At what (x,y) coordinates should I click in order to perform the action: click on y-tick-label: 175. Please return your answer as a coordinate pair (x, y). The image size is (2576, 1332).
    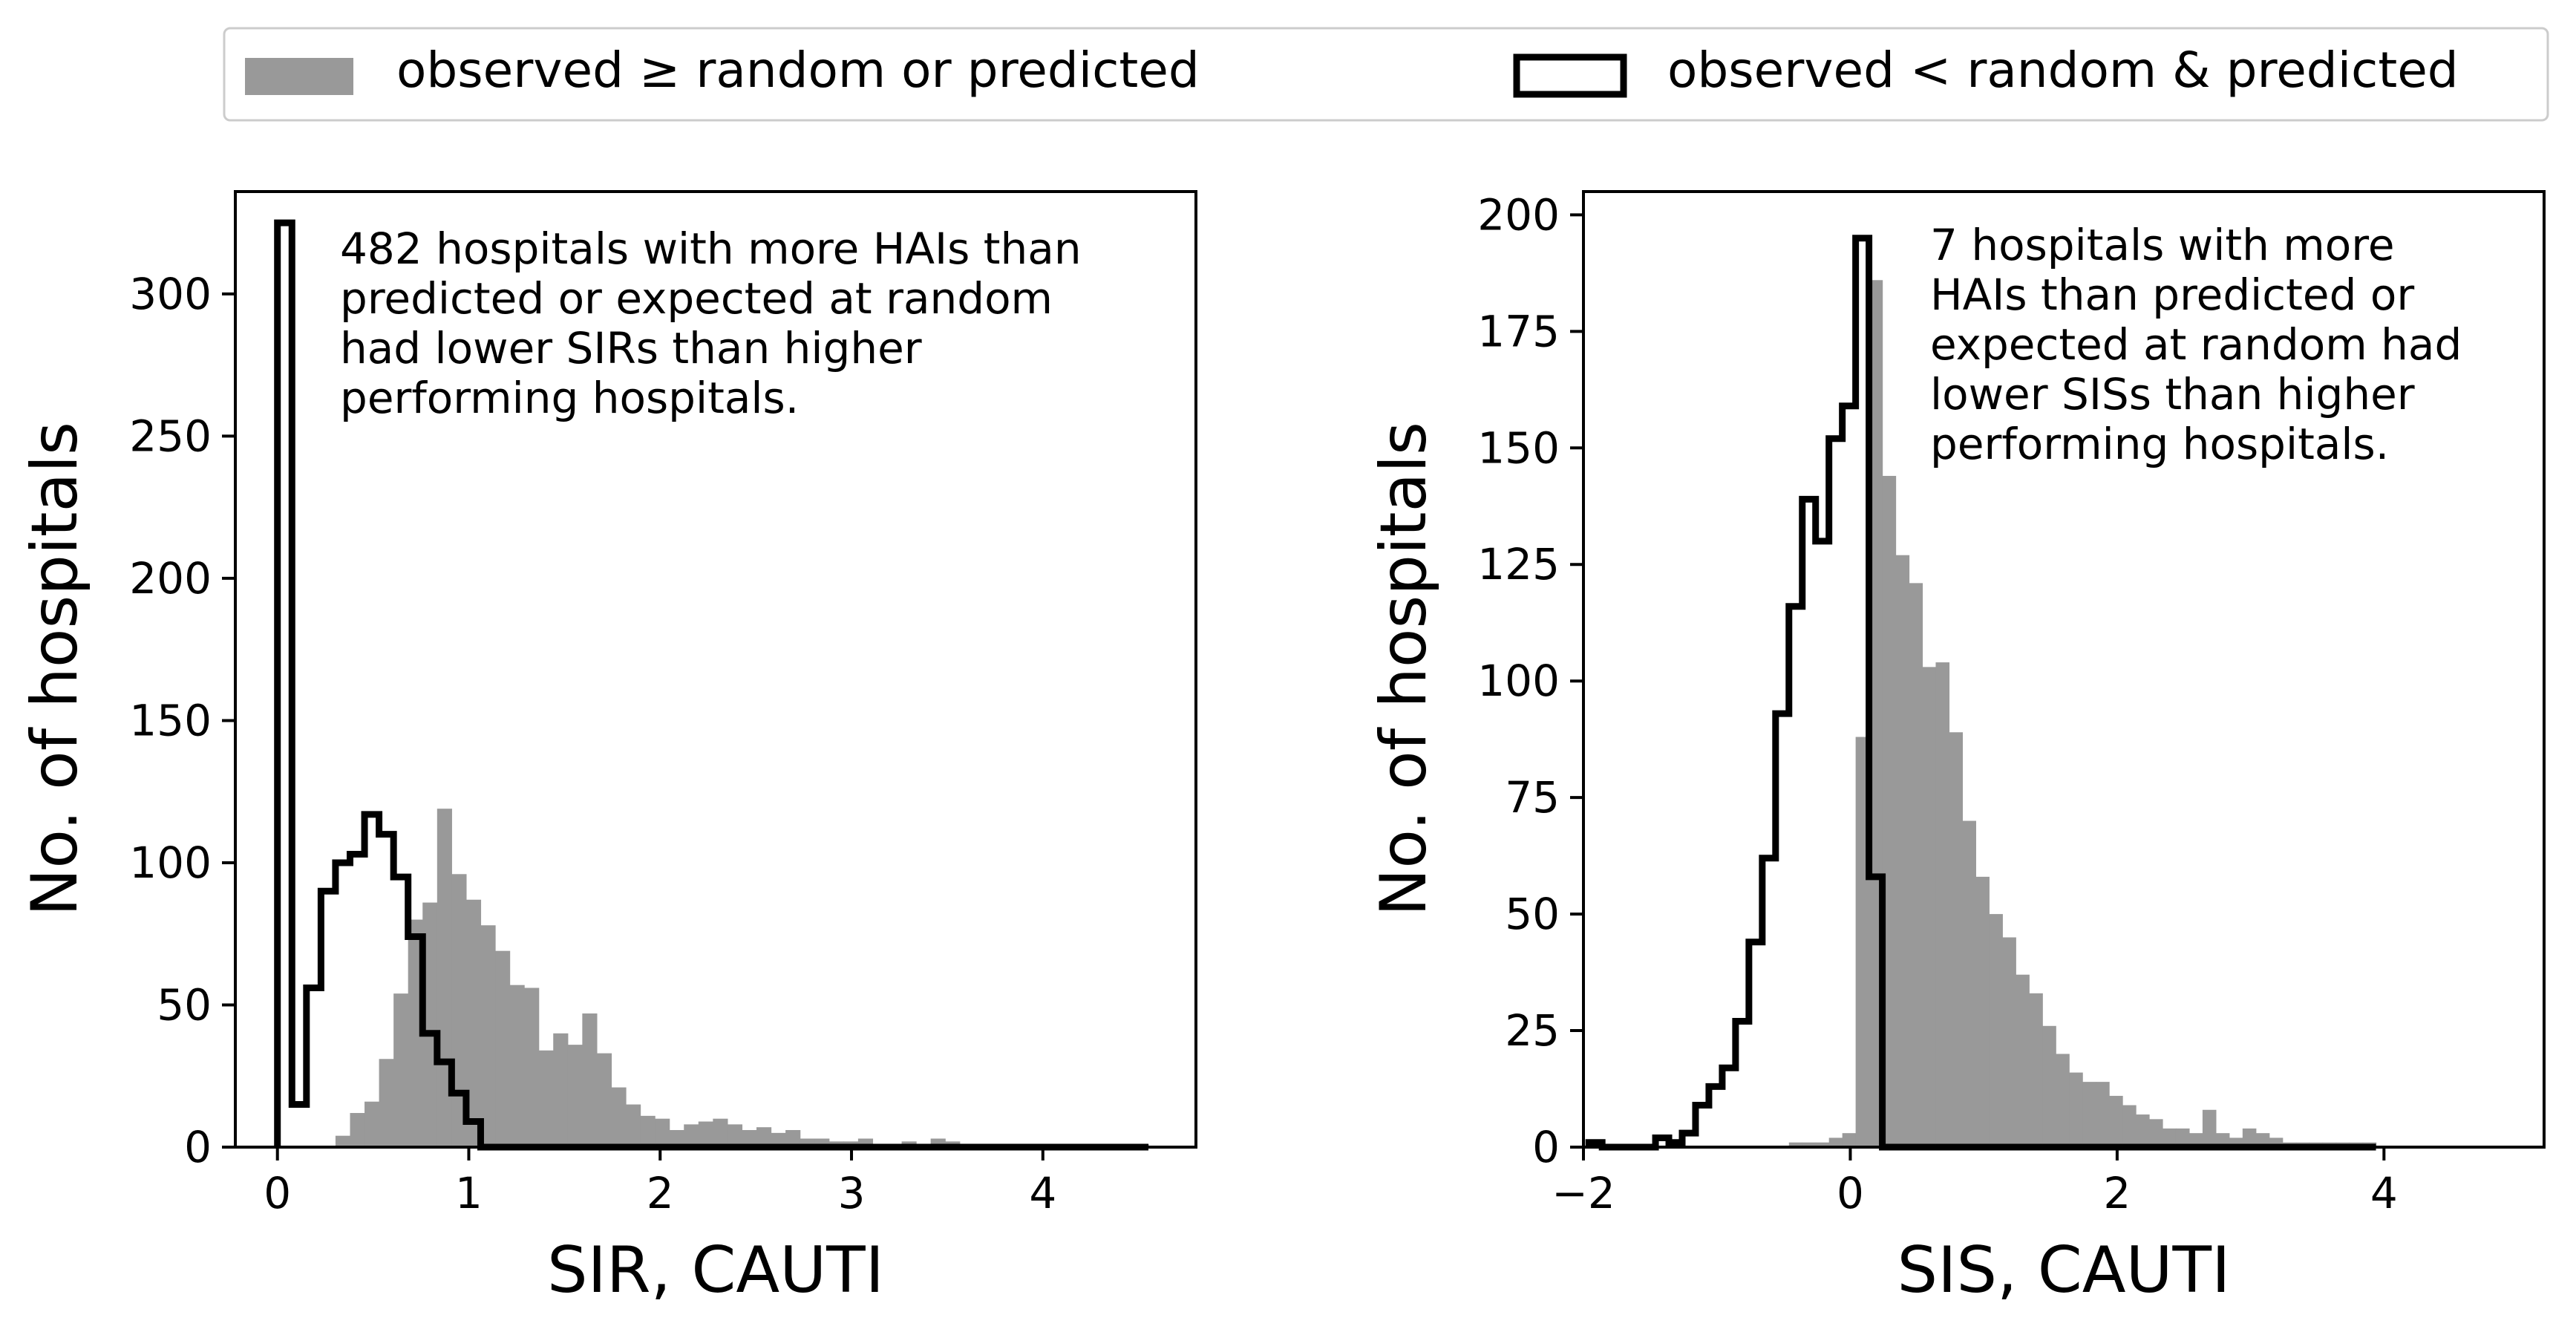
    Looking at the image, I should click on (1518, 331).